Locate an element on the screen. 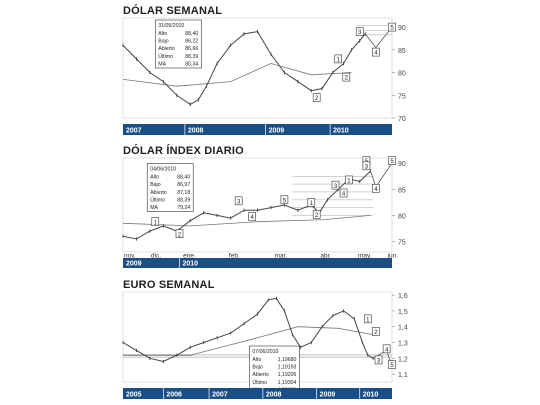 This screenshot has width=540, height=405. wave-label-0-3: 3 is located at coordinates (360, 33).